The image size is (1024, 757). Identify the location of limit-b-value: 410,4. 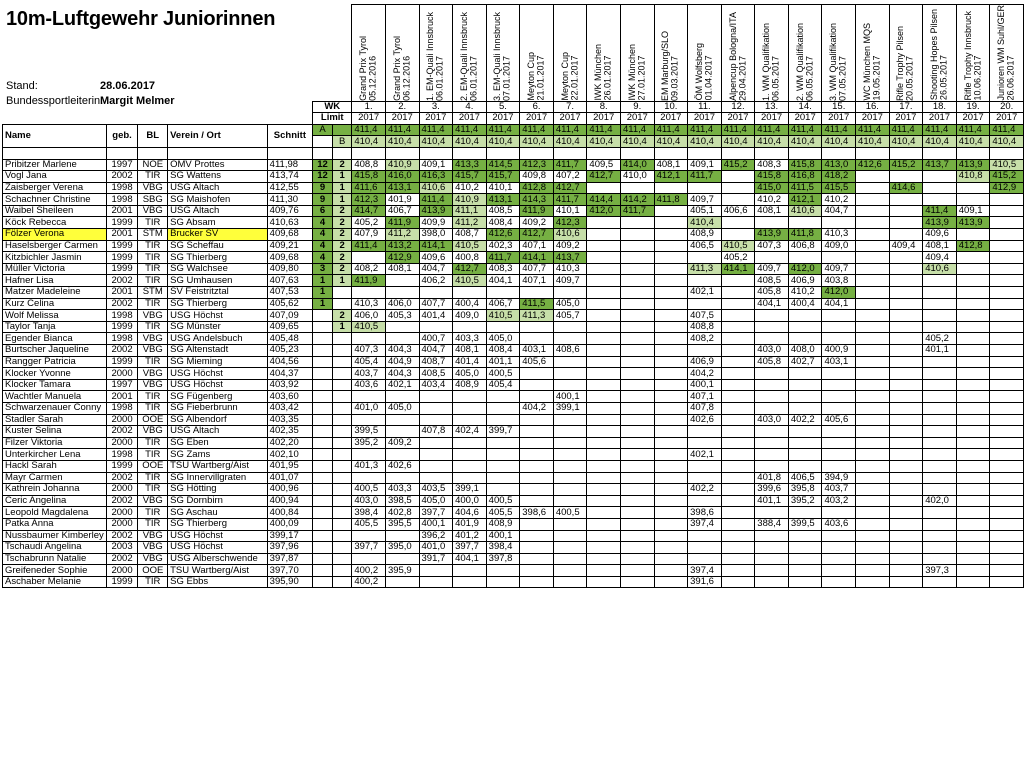
(973, 141).